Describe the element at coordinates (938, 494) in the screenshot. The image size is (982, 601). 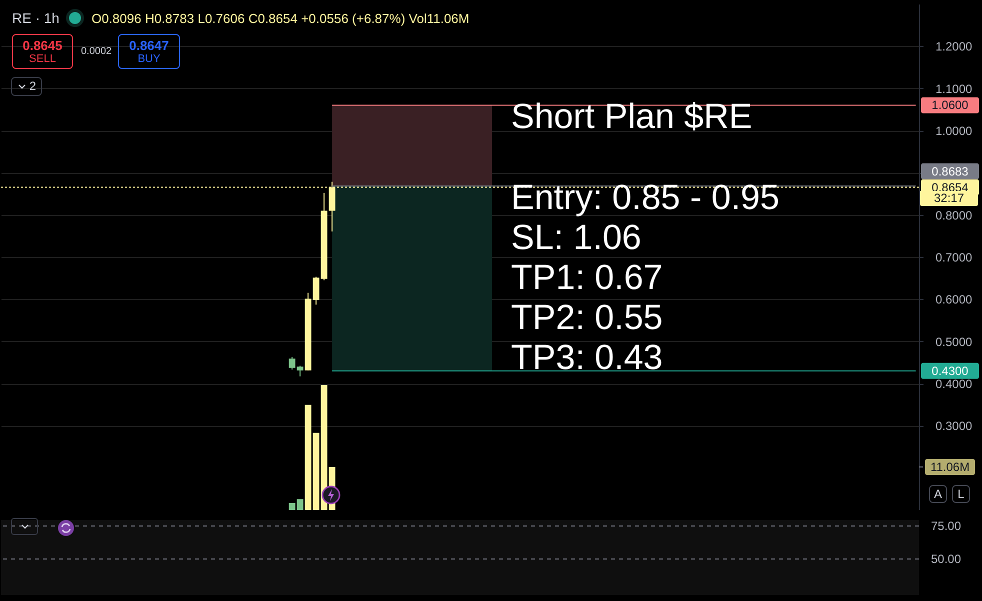
I see `text: A` at that location.